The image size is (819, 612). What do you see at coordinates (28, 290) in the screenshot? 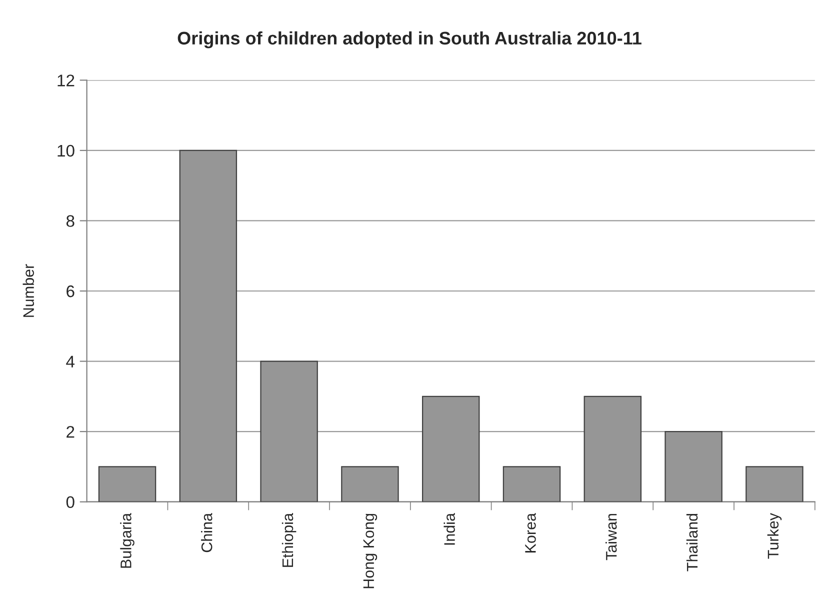
I see `y-axis-title: Number` at bounding box center [28, 290].